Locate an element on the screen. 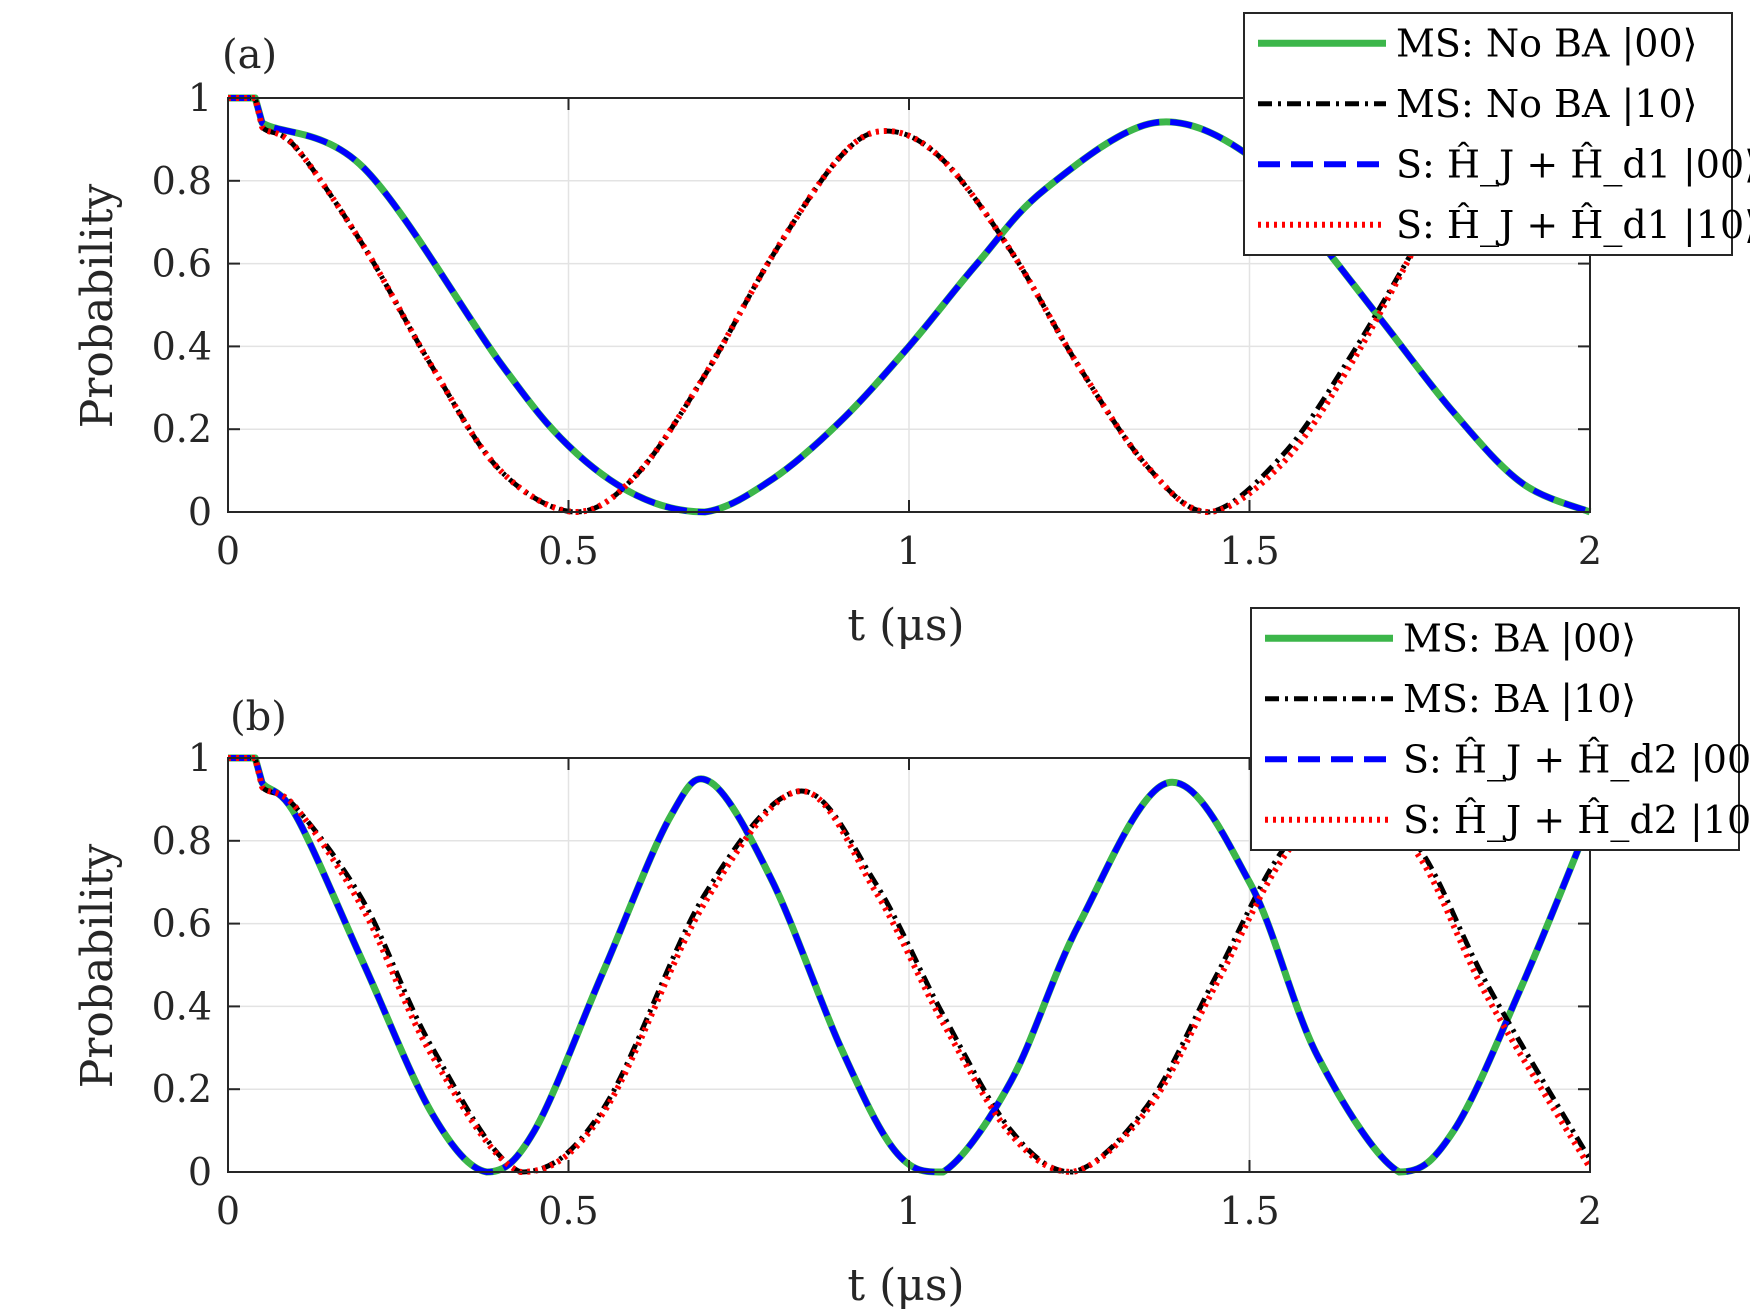 This screenshot has width=1750, height=1313. x-axis-label-a: t (μs) is located at coordinates (905, 625).